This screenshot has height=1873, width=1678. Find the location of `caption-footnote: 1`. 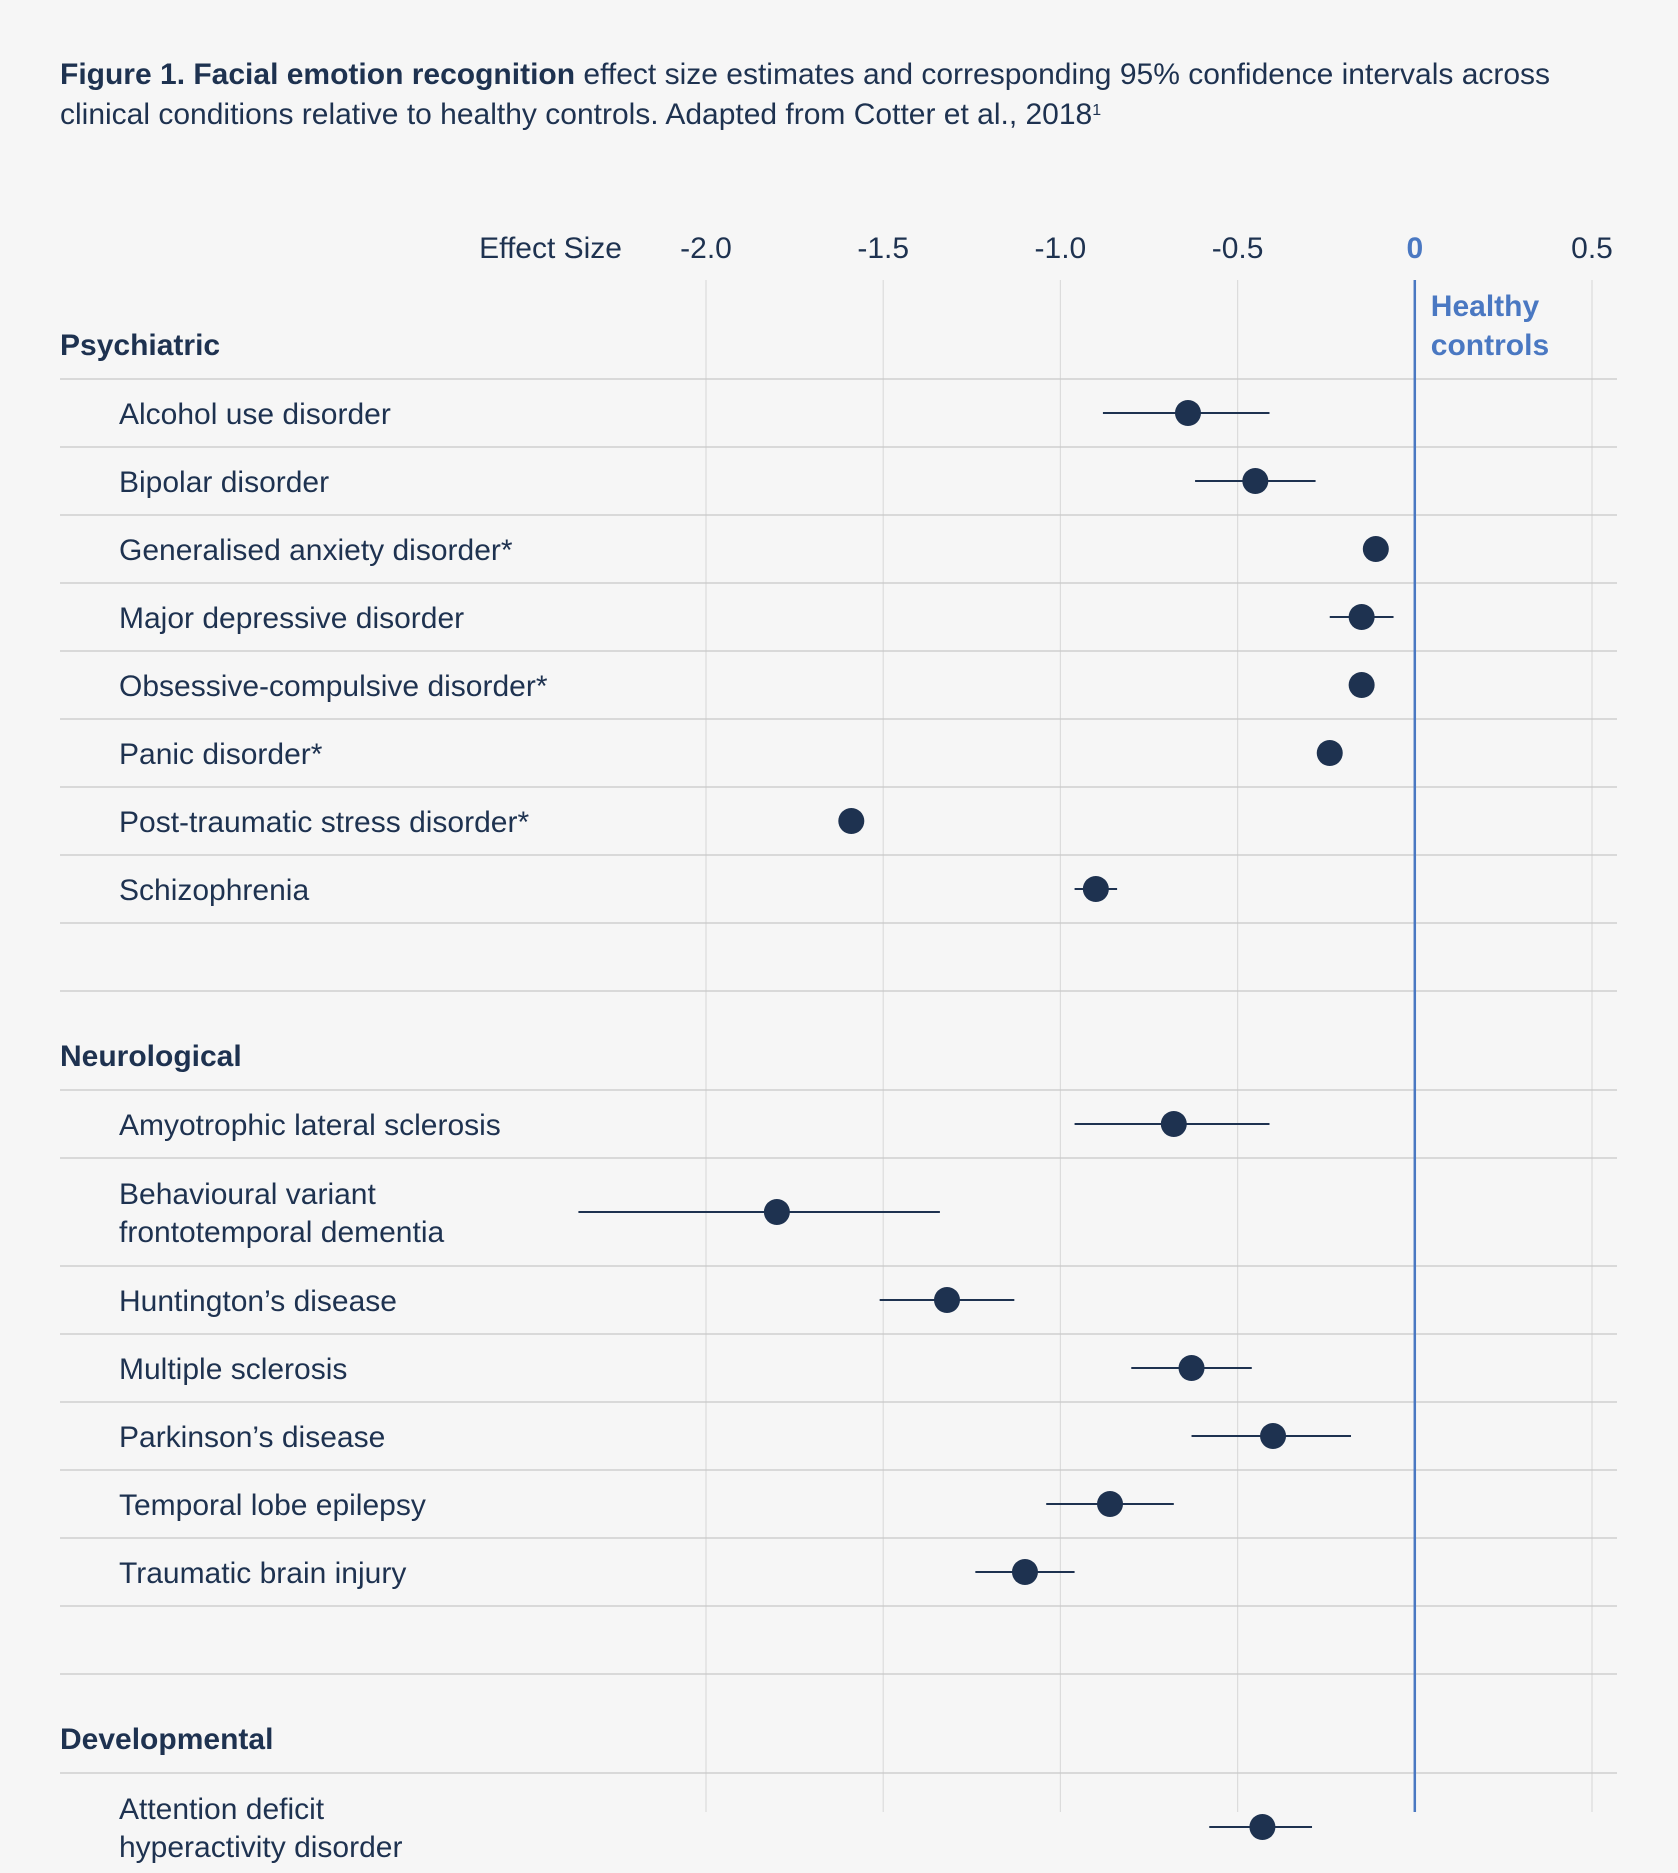

caption-footnote: 1 is located at coordinates (1097, 110).